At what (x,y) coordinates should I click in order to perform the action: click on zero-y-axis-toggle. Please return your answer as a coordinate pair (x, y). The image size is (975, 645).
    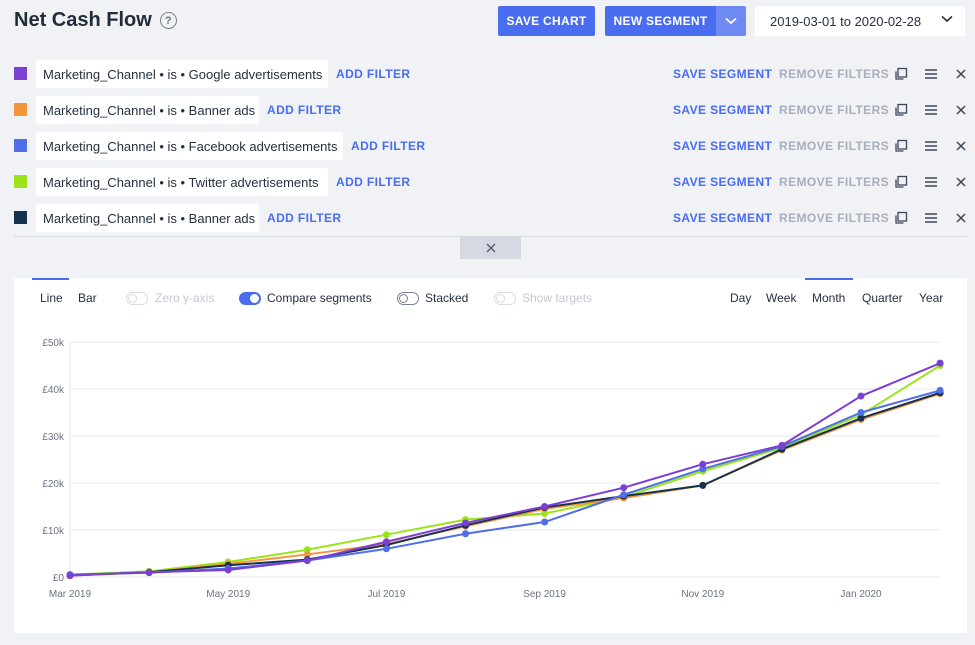
    Looking at the image, I should click on (137, 298).